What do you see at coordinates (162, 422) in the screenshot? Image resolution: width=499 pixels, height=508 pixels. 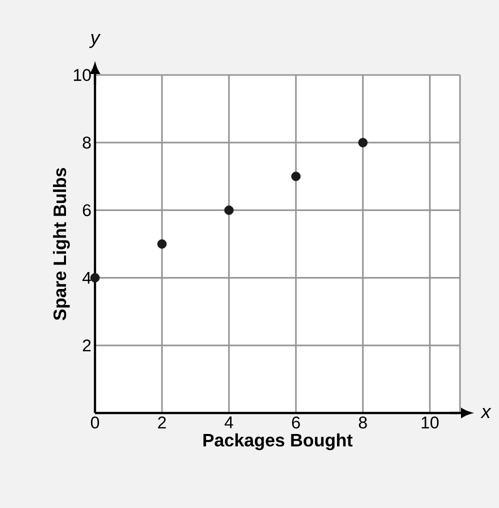 I see `x-tick-label: 2` at bounding box center [162, 422].